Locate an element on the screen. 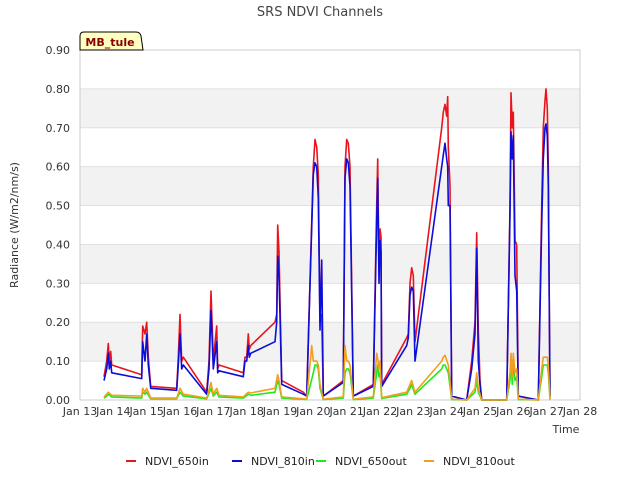 The width and height of the screenshot is (640, 484). x-tick-label: Jan 17 is located at coordinates (212, 411).